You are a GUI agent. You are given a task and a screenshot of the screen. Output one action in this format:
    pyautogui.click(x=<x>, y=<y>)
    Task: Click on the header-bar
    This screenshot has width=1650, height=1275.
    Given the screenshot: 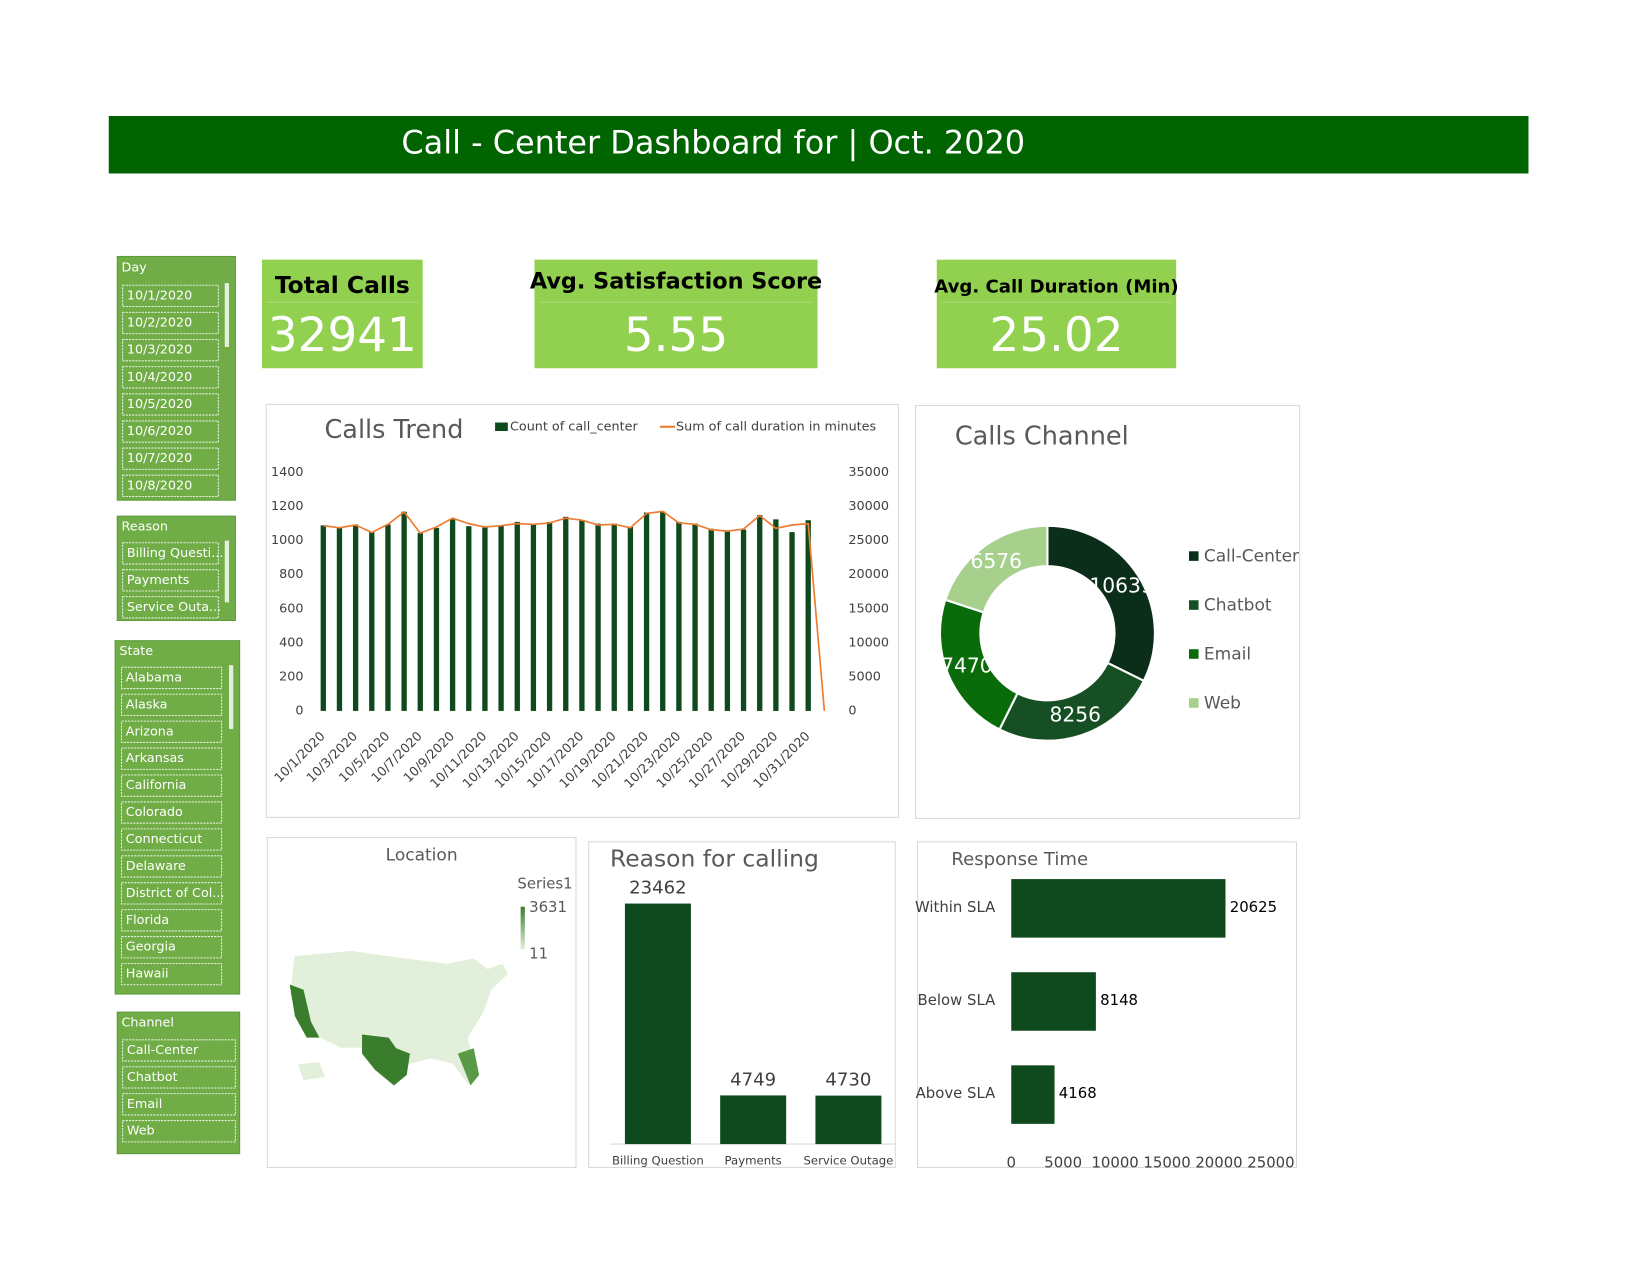 What is the action you would take?
    pyautogui.click(x=818, y=145)
    